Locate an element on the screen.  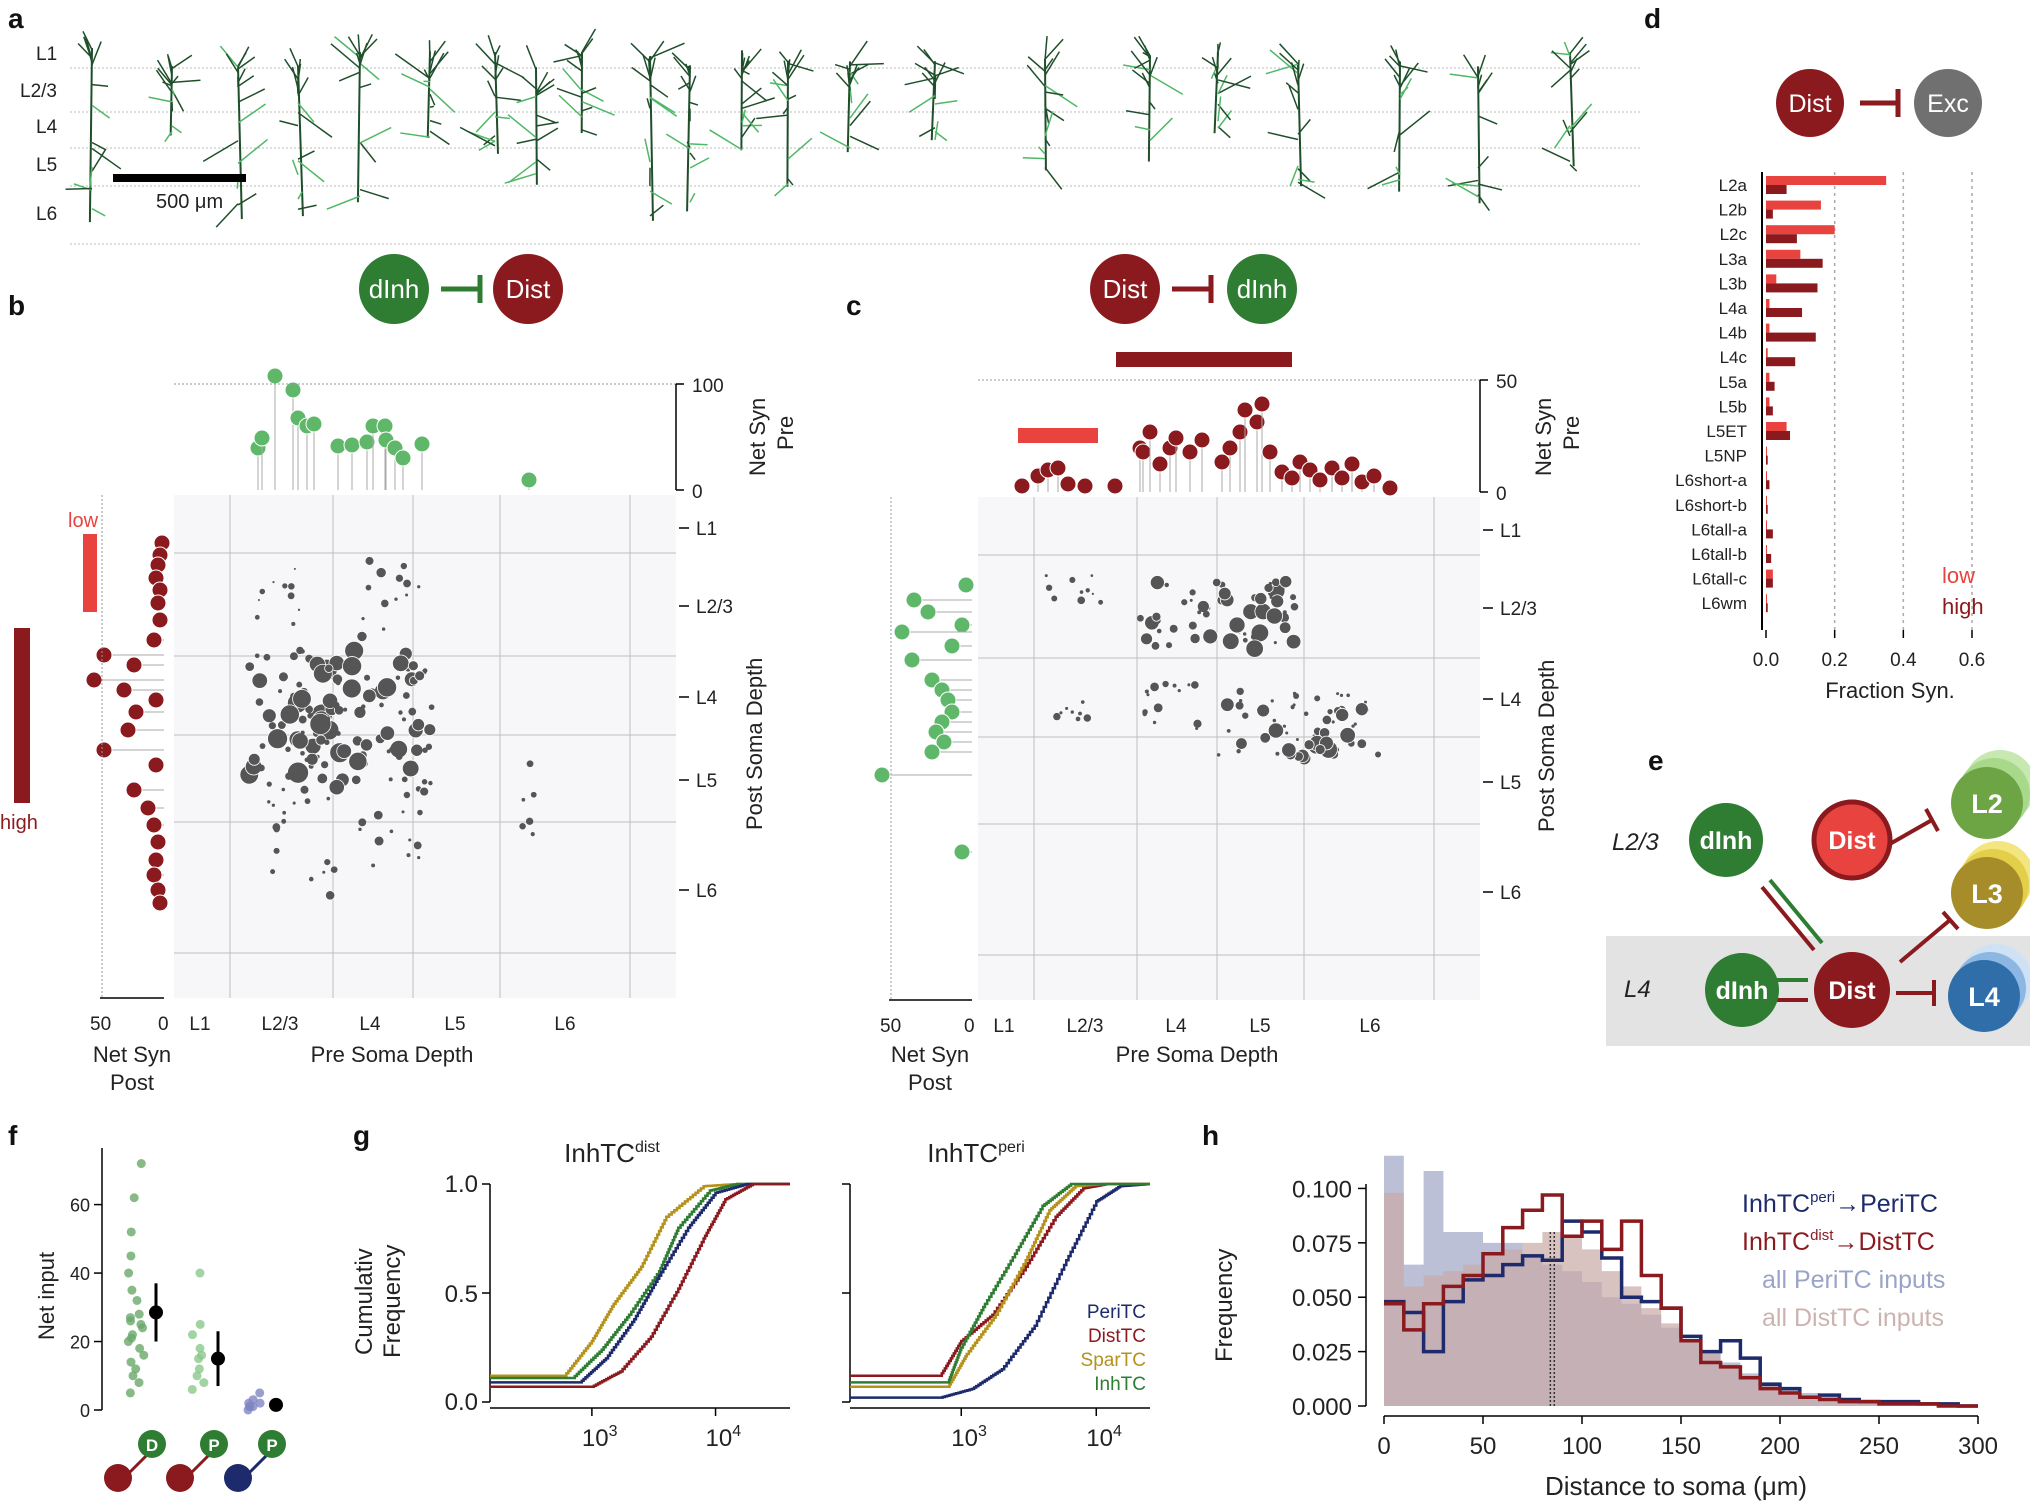
category-label: L6tall-c is located at coordinates (1719, 579).